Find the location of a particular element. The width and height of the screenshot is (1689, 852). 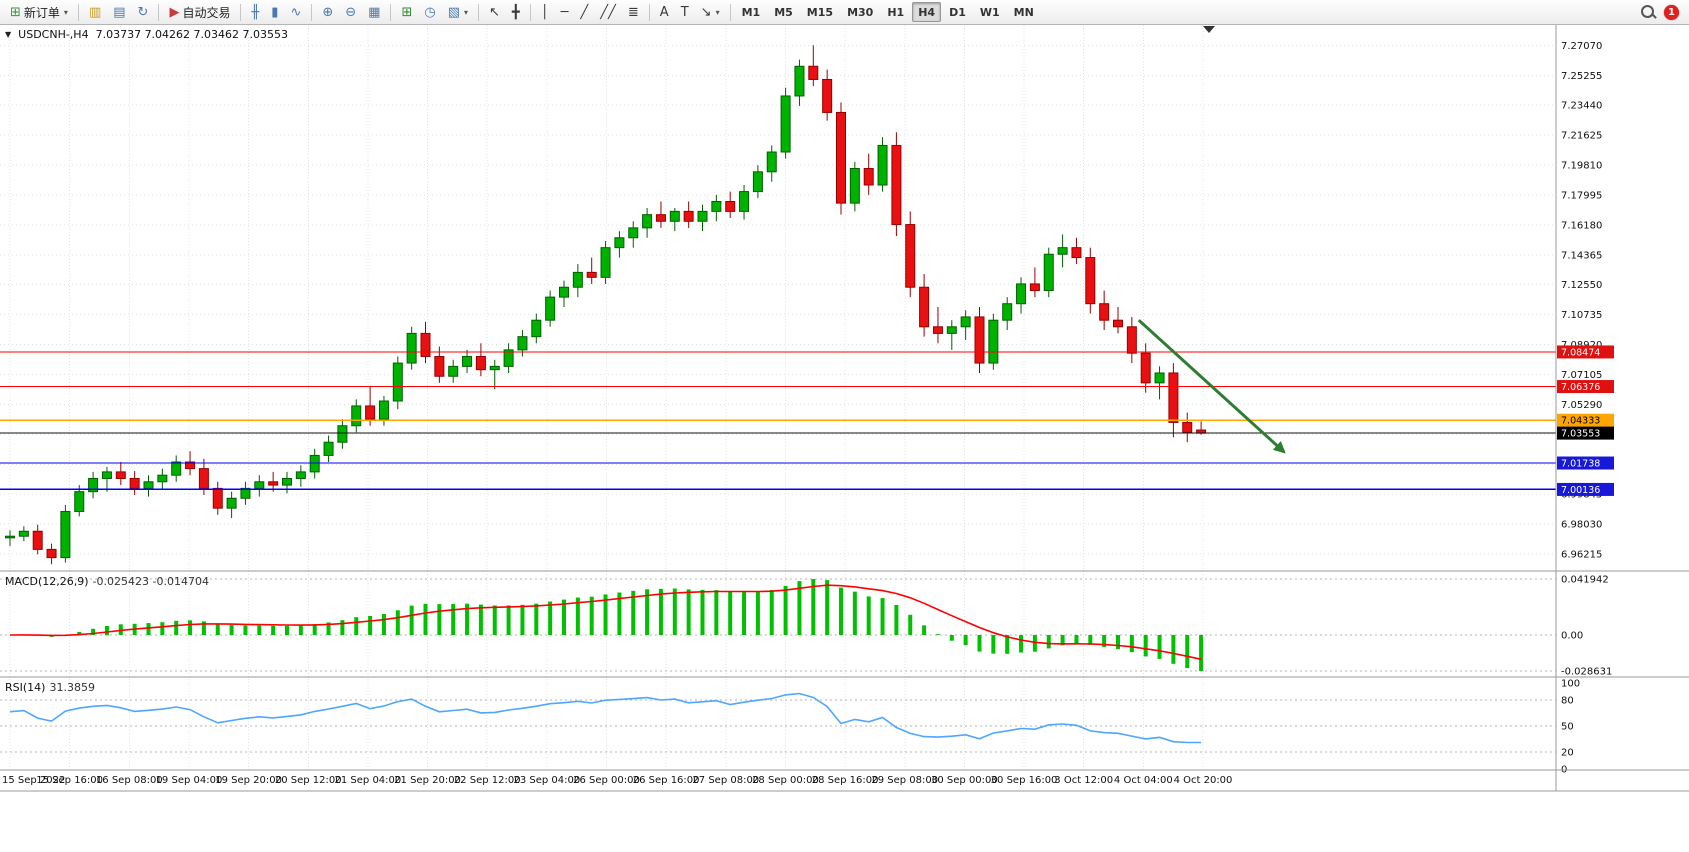

channel-icon: ╱╱ is located at coordinates (608, 12).